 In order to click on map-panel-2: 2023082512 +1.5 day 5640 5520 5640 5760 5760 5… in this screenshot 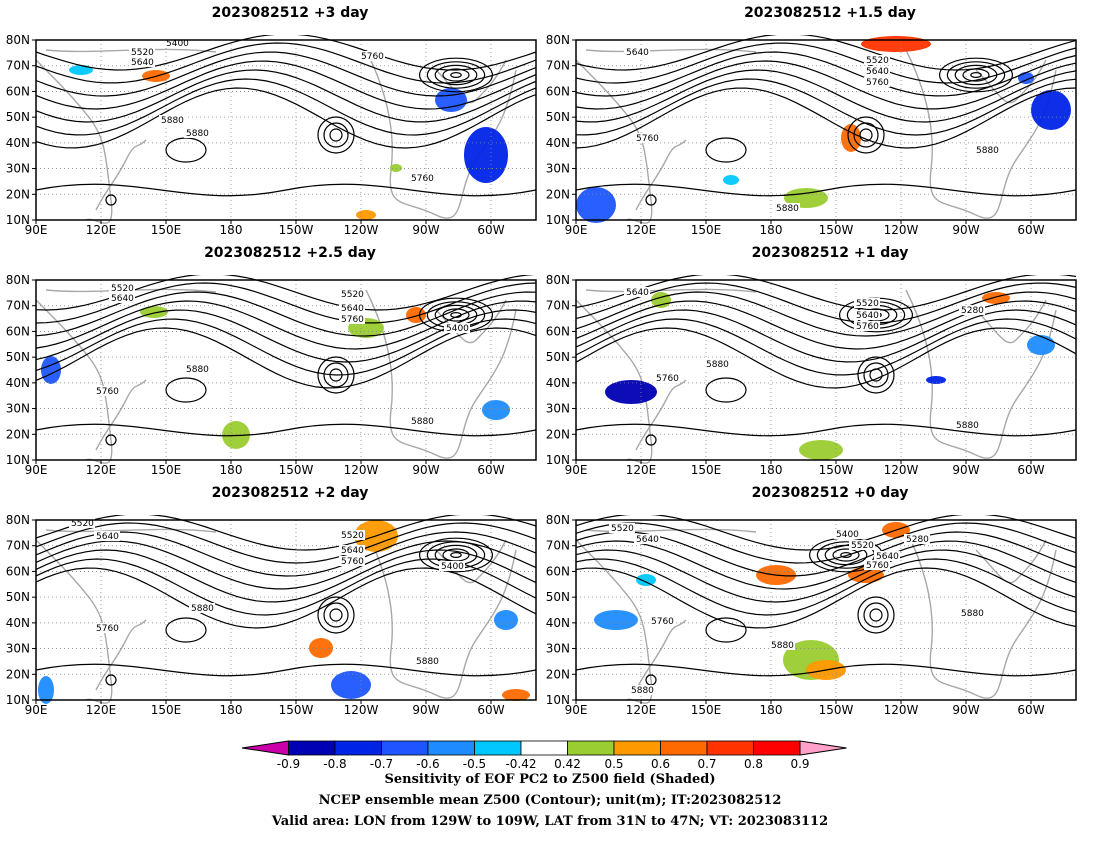, I will do `click(810, 121)`.